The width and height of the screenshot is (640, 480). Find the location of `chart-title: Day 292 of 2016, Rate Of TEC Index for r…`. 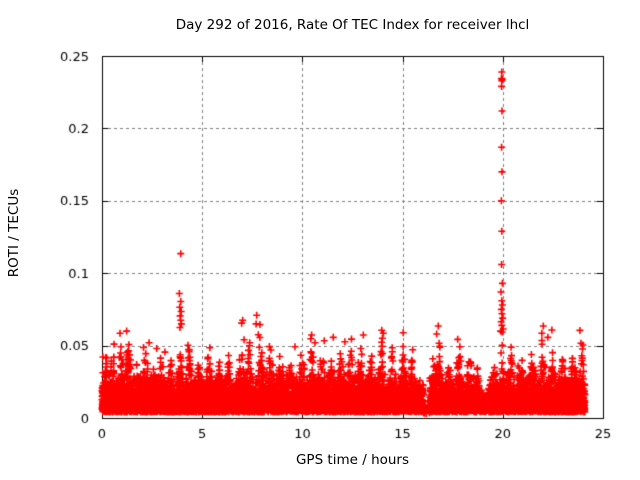

chart-title: Day 292 of 2016, Rate Of TEC Index for r… is located at coordinates (352, 25).